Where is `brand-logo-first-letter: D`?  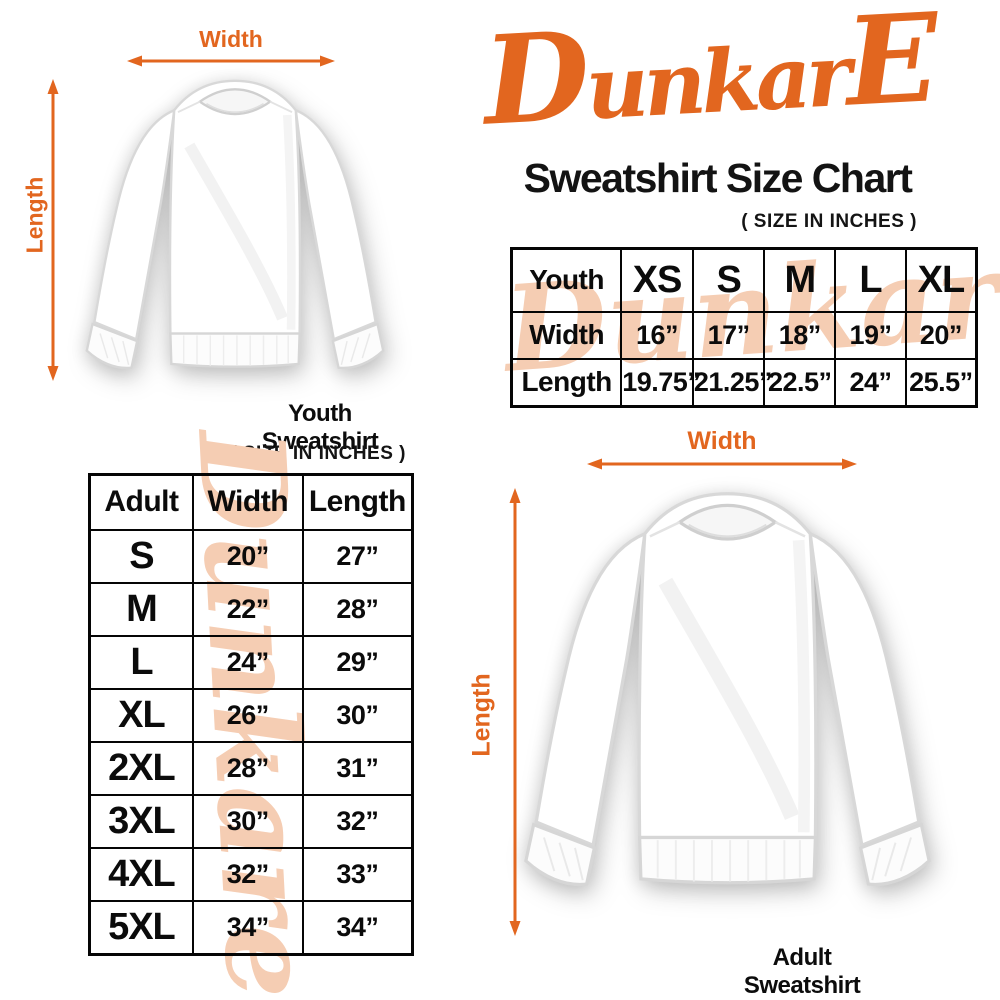
brand-logo-first-letter: D is located at coordinates (535, 78).